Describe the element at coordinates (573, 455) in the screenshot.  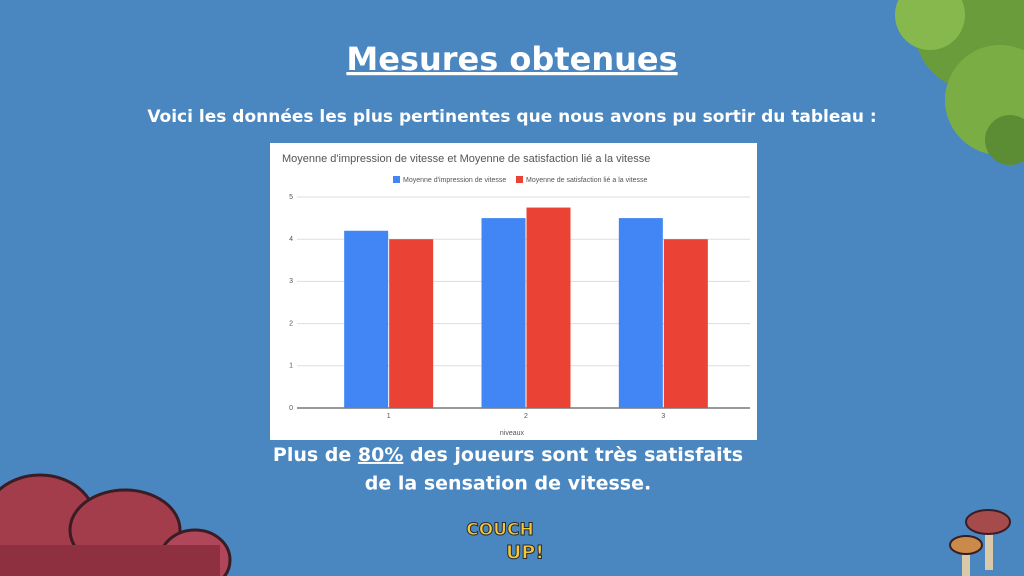
I see `conclusion-text: des joueurs sont très satisfaits` at that location.